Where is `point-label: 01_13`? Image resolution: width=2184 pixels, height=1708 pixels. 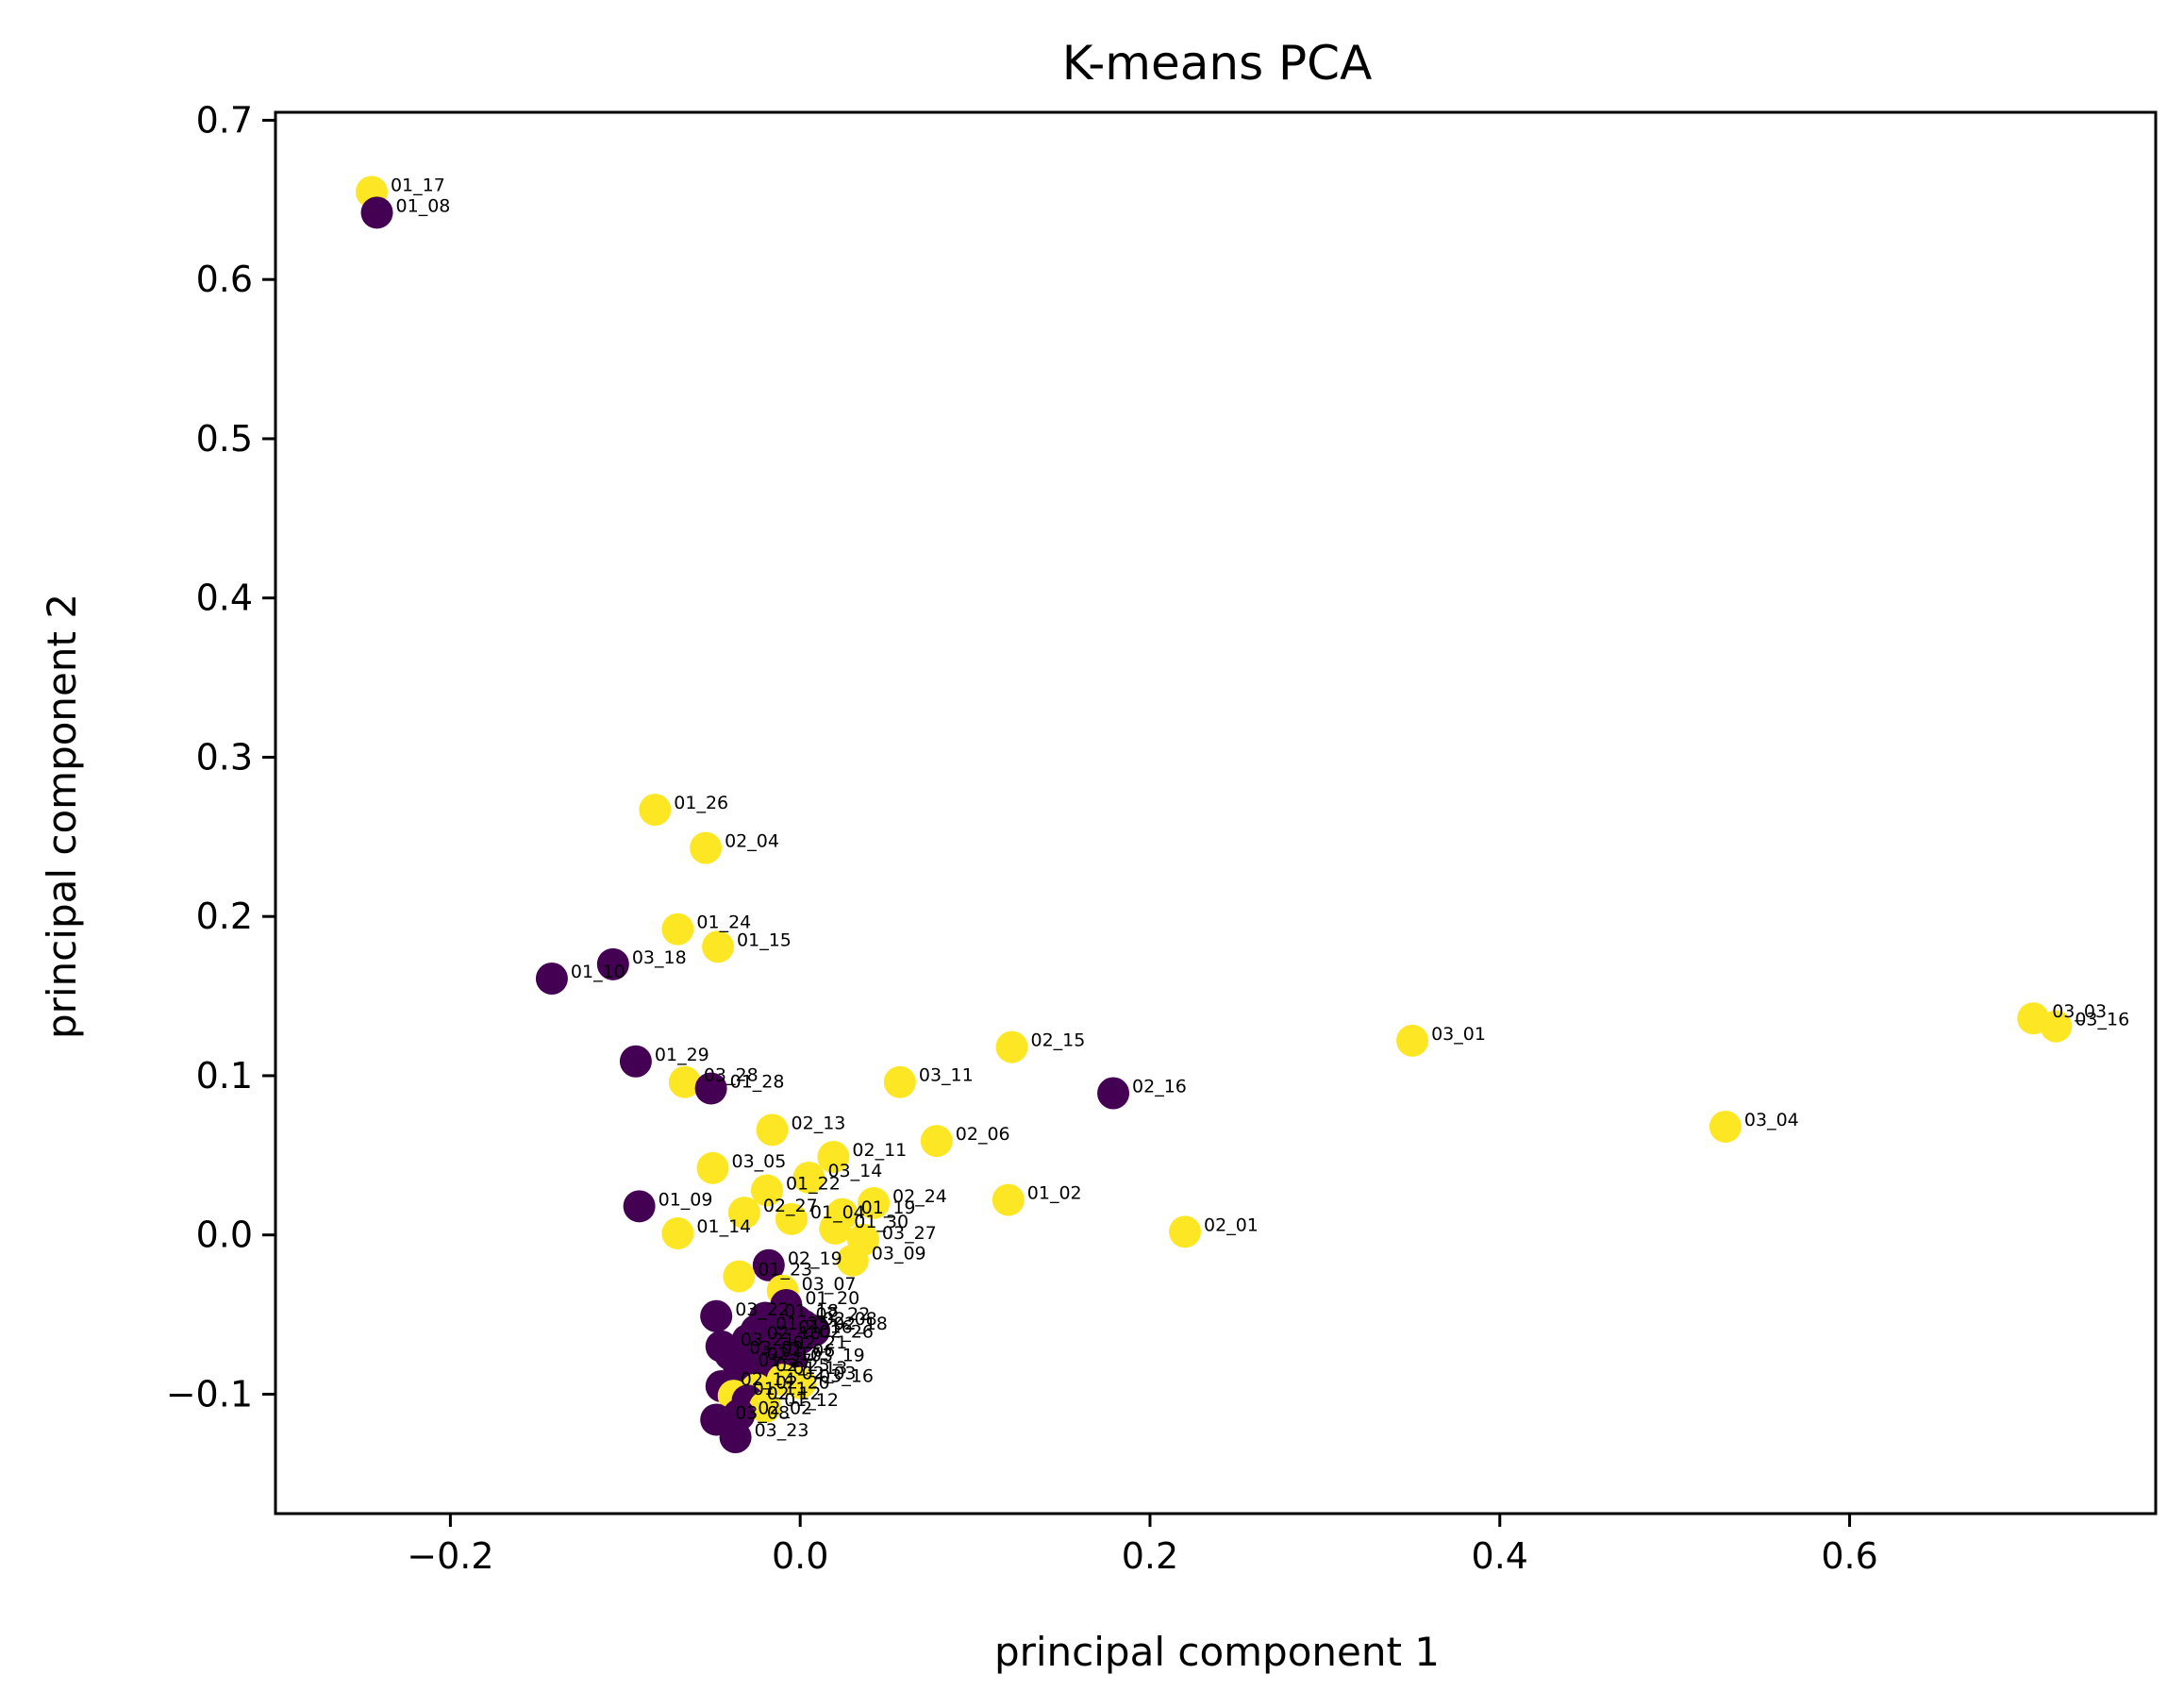 point-label: 01_13 is located at coordinates (819, 1368).